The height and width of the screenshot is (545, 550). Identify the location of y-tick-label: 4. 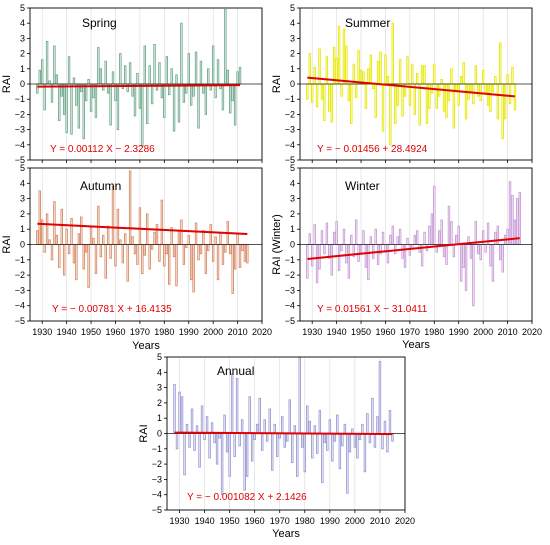
(159, 372).